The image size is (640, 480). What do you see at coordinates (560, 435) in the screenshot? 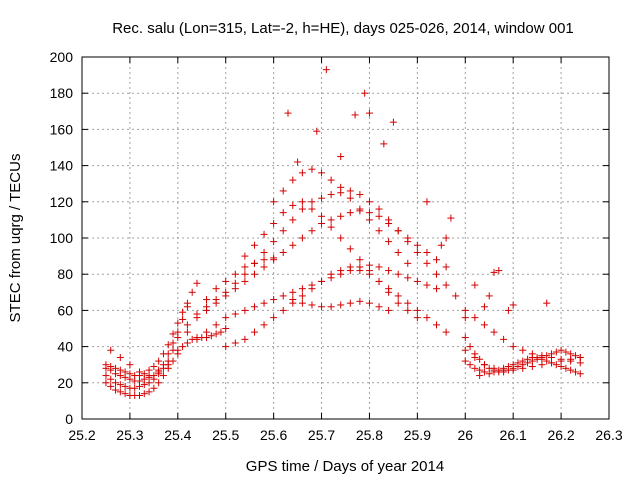
I see `x-tick-label: 26.2` at bounding box center [560, 435].